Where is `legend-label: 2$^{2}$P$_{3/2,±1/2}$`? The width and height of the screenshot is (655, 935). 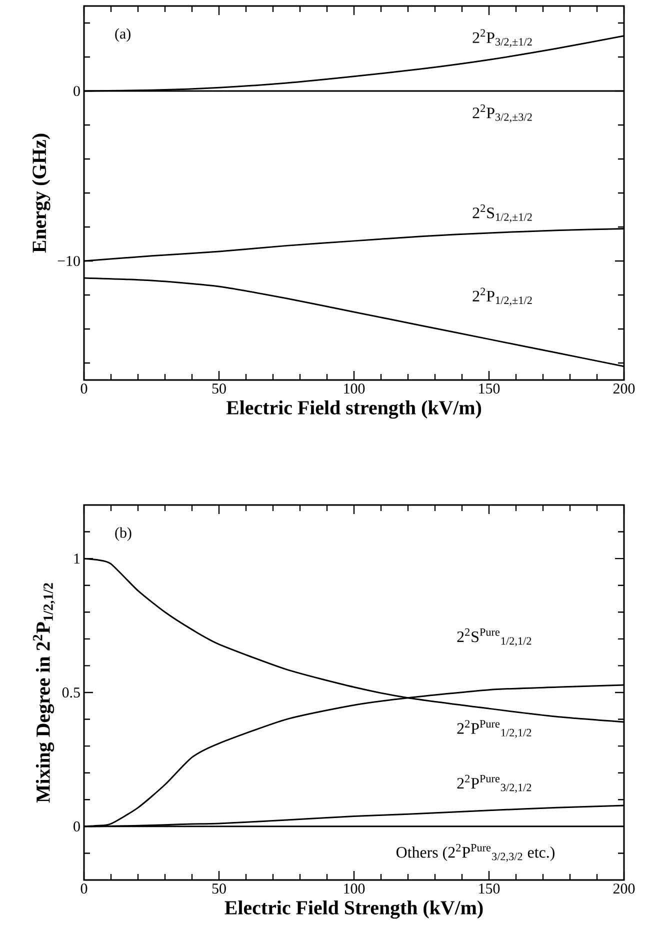
legend-label: 2$^{2}$P$_{3/2,±1/2}$ is located at coordinates (502, 38).